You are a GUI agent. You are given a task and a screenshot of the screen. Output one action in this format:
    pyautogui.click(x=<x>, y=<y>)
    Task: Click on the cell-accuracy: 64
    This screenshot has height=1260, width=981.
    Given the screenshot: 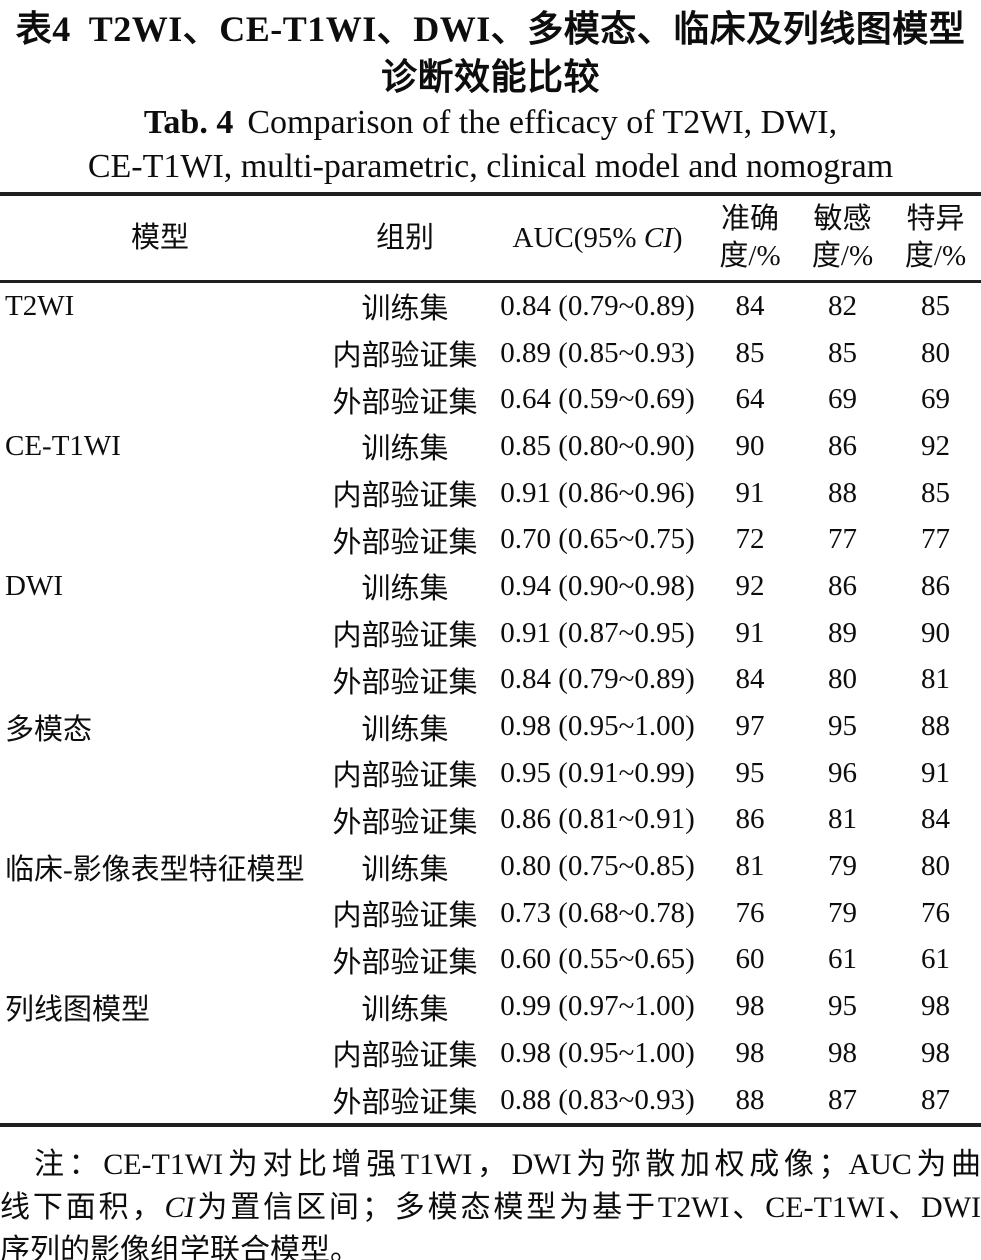 What is the action you would take?
    pyautogui.click(x=750, y=399)
    